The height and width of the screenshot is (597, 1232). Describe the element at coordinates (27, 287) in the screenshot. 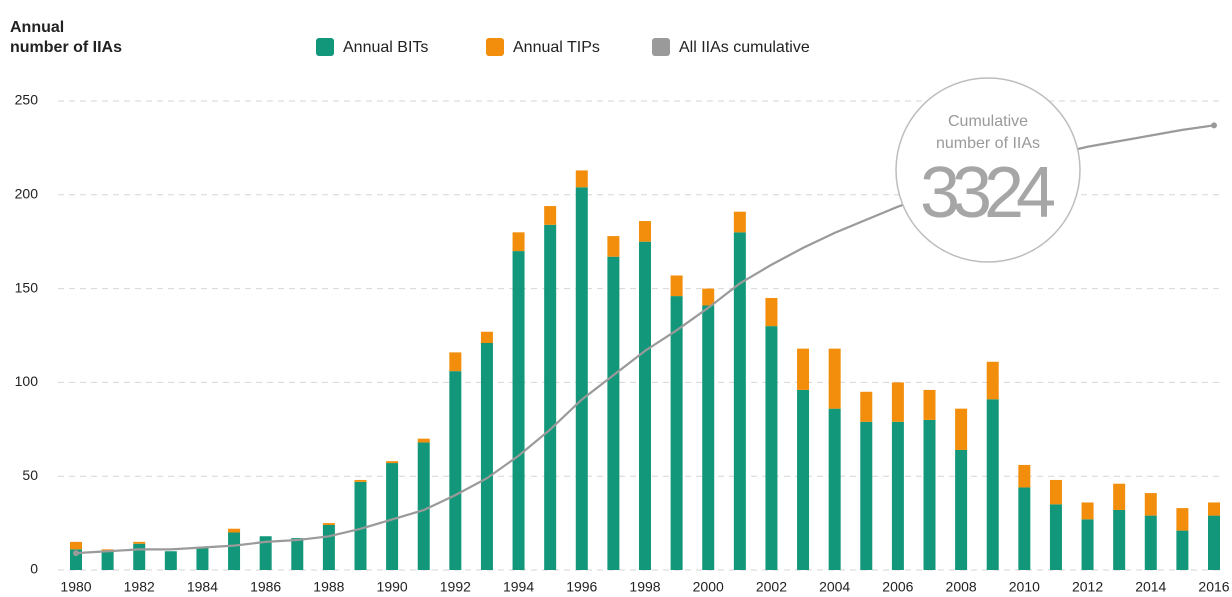

I see `y-tick-label: 150` at that location.